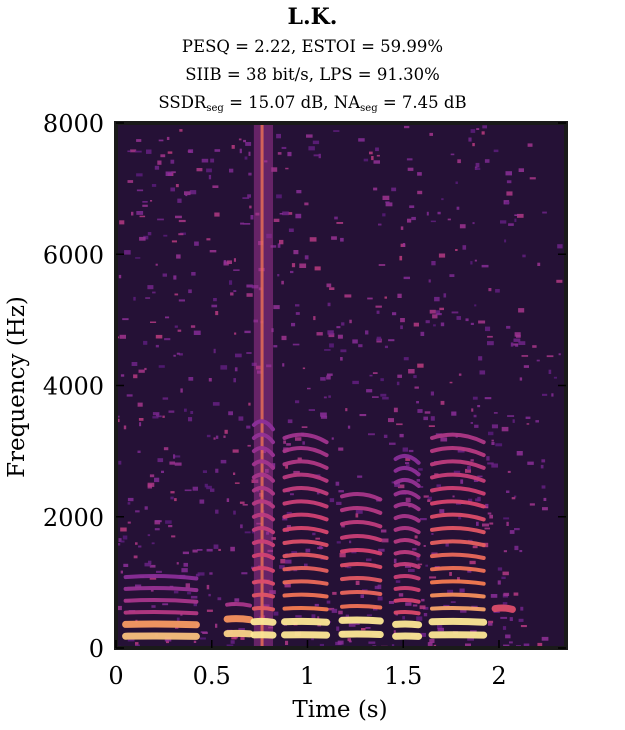  I want to click on x-tick-label: 1, so click(307, 676).